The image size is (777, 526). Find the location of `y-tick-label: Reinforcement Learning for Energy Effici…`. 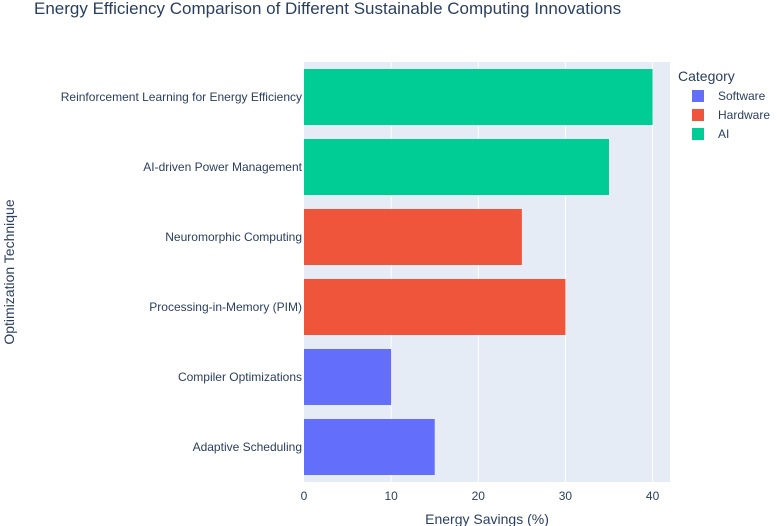

y-tick-label: Reinforcement Learning for Energy Effici… is located at coordinates (181, 97).